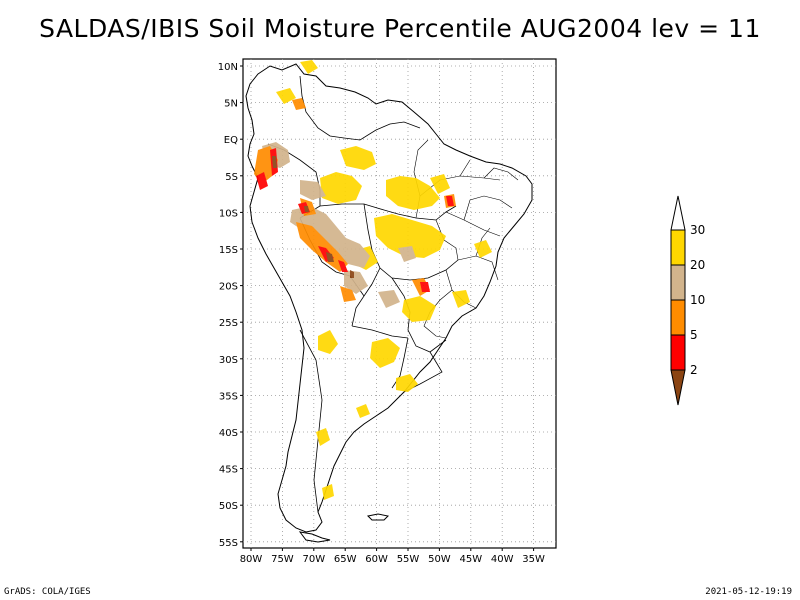 The image size is (800, 600). Describe the element at coordinates (228, 287) in the screenshot. I see `lat-tick-label: 20S` at that location.